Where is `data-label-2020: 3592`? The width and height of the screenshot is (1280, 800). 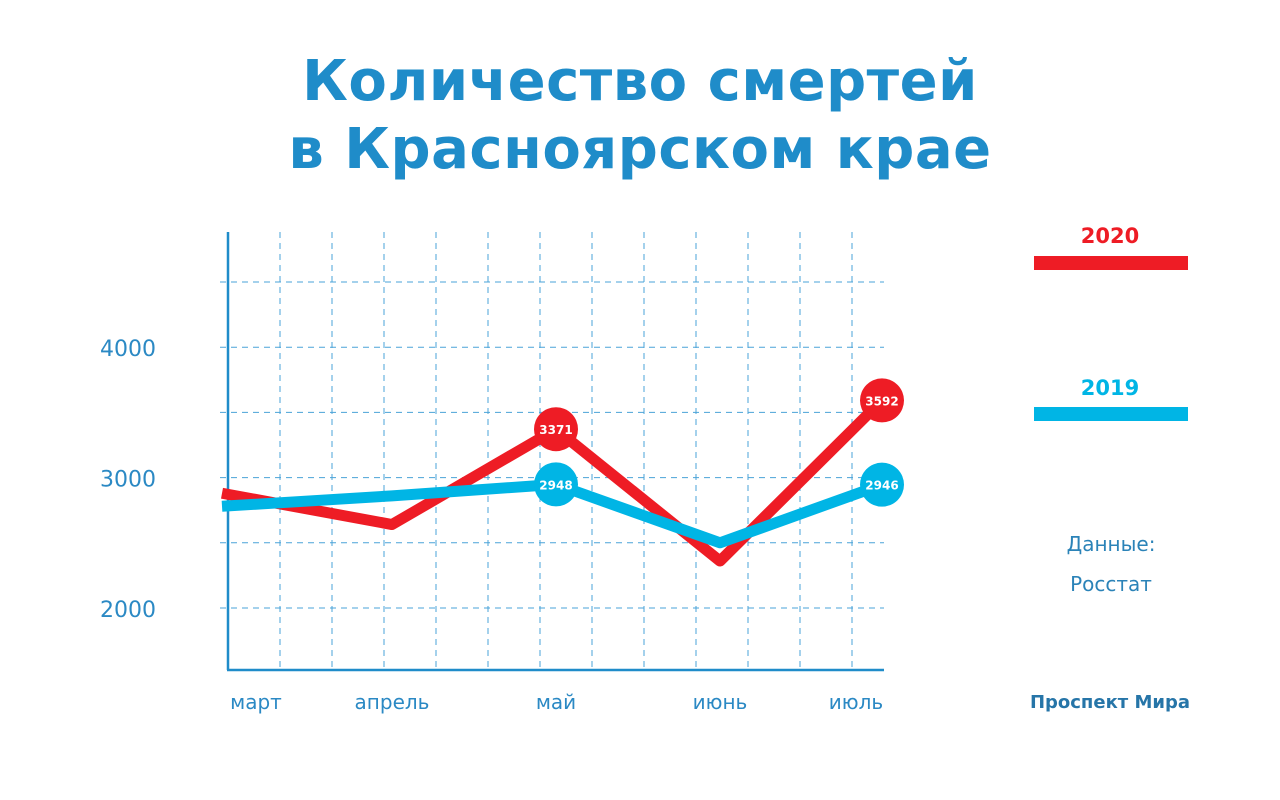
data-label-2020: 3592 is located at coordinates (881, 401).